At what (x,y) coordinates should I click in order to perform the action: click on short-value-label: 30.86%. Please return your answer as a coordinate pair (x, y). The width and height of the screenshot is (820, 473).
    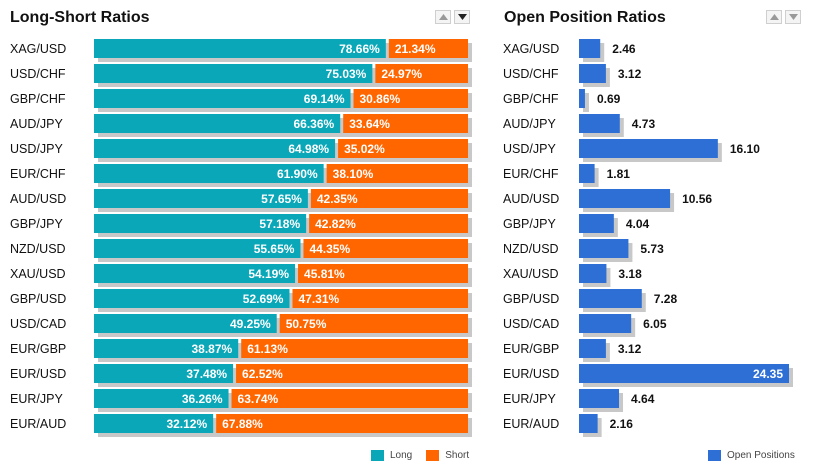
    Looking at the image, I should click on (380, 99).